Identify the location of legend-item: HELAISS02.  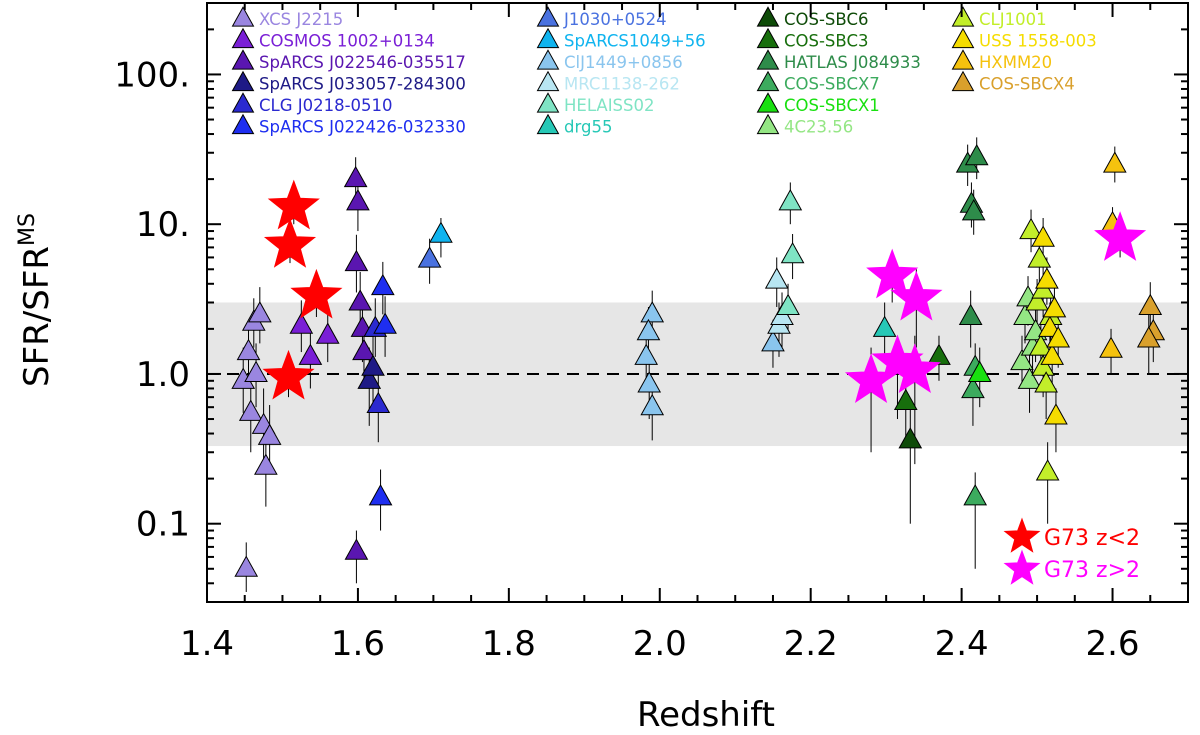
(595, 103).